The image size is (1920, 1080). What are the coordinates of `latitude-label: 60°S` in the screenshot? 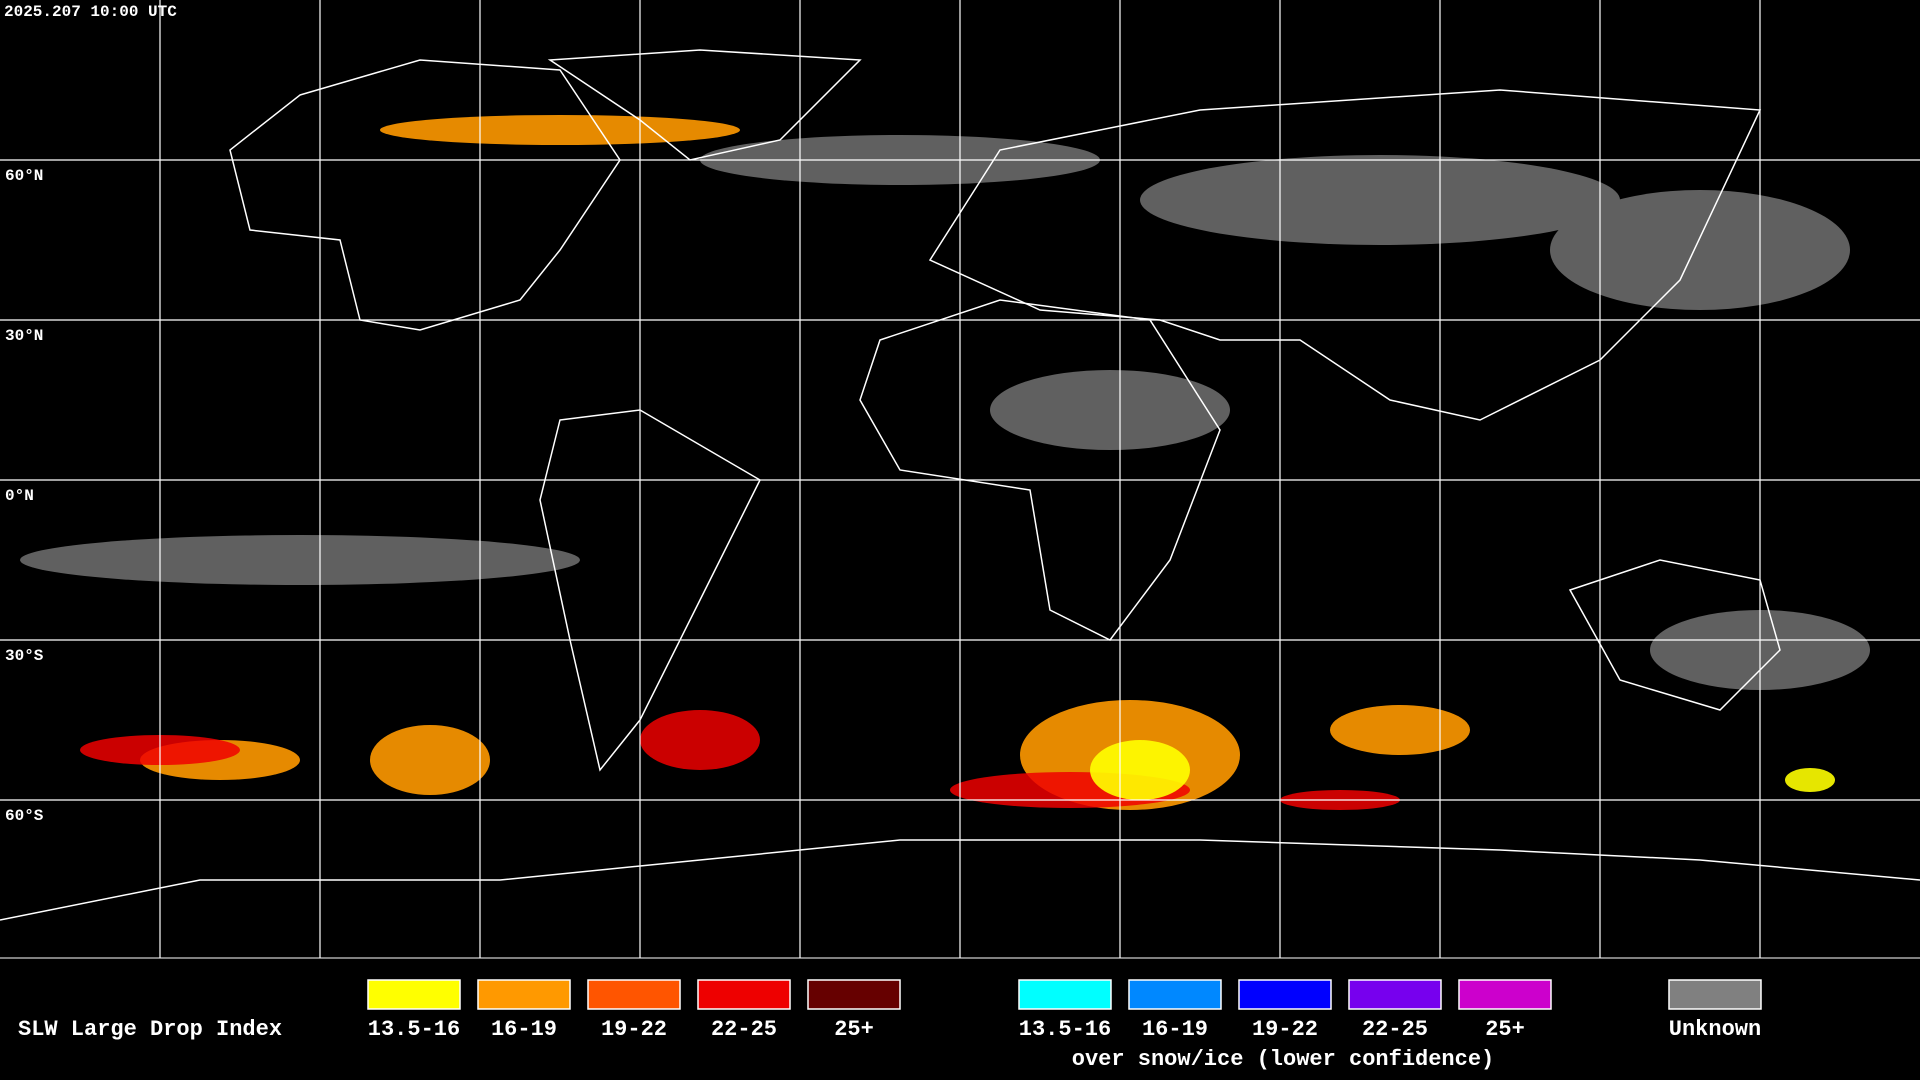 It's located at (24, 816).